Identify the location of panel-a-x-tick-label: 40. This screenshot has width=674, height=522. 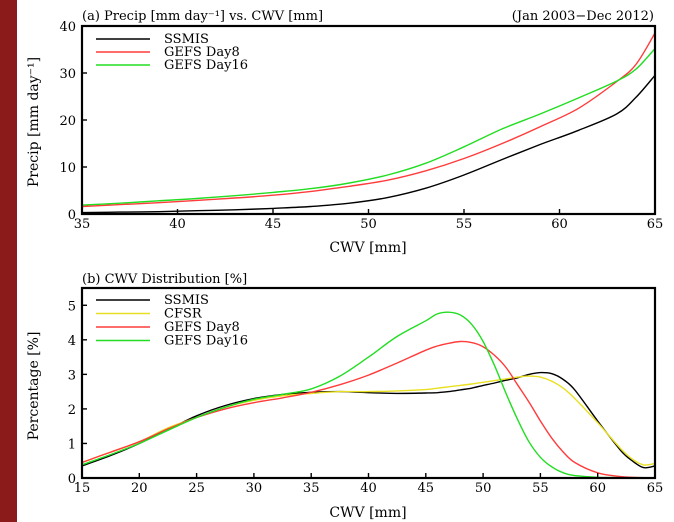
(177, 224).